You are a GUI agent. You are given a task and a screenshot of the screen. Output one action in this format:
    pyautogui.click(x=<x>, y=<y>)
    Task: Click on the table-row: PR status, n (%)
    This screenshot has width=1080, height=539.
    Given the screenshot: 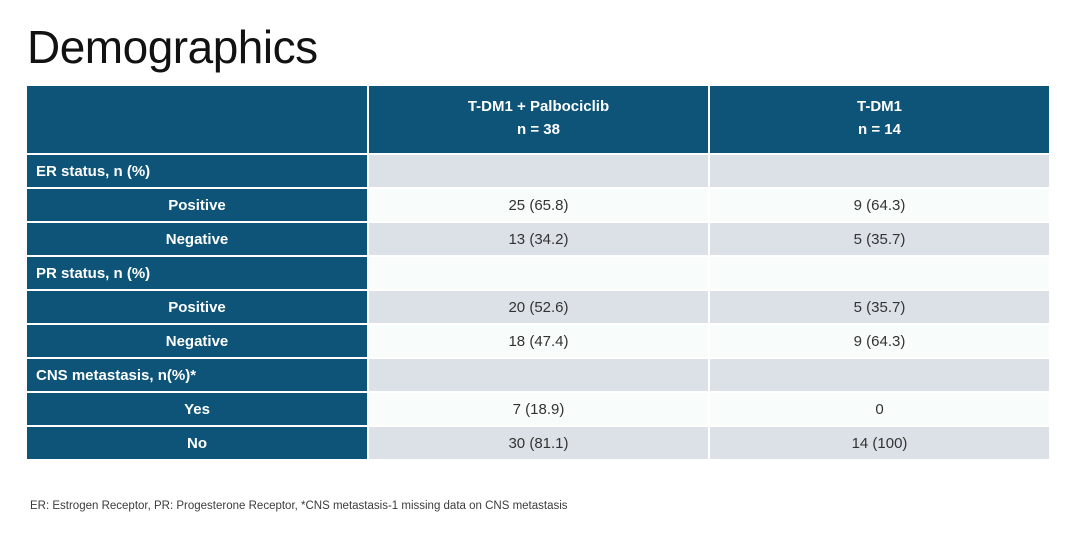 What is the action you would take?
    pyautogui.click(x=538, y=273)
    